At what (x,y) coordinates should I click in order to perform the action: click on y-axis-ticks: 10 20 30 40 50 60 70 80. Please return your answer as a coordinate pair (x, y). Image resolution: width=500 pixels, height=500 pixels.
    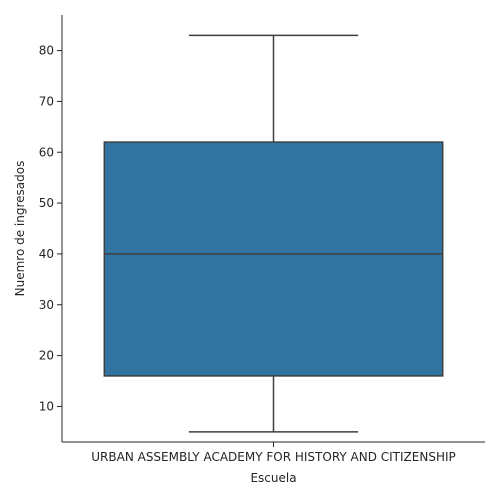
    Looking at the image, I should click on (50, 228).